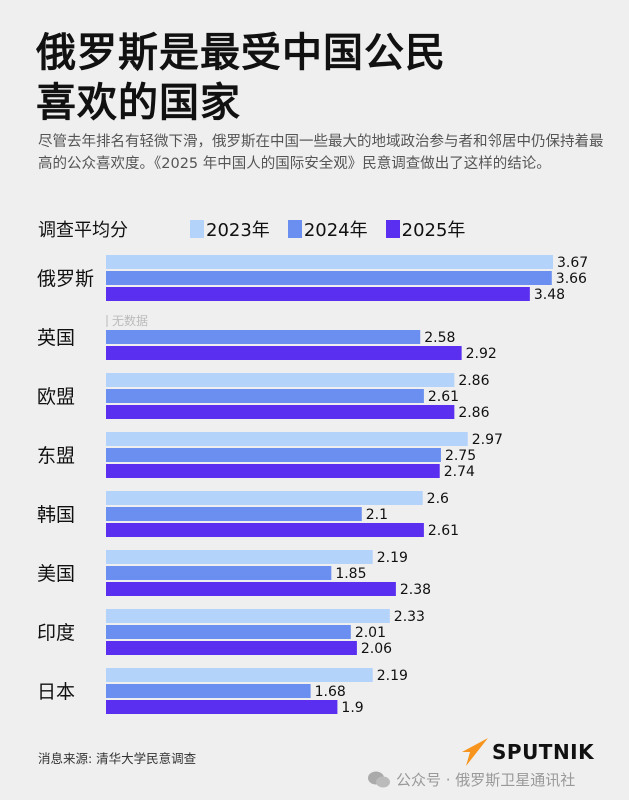 This screenshot has width=629, height=800. Describe the element at coordinates (241, 53) in the screenshot. I see `title-line-1: 俄罗斯是最受中国公民` at that location.